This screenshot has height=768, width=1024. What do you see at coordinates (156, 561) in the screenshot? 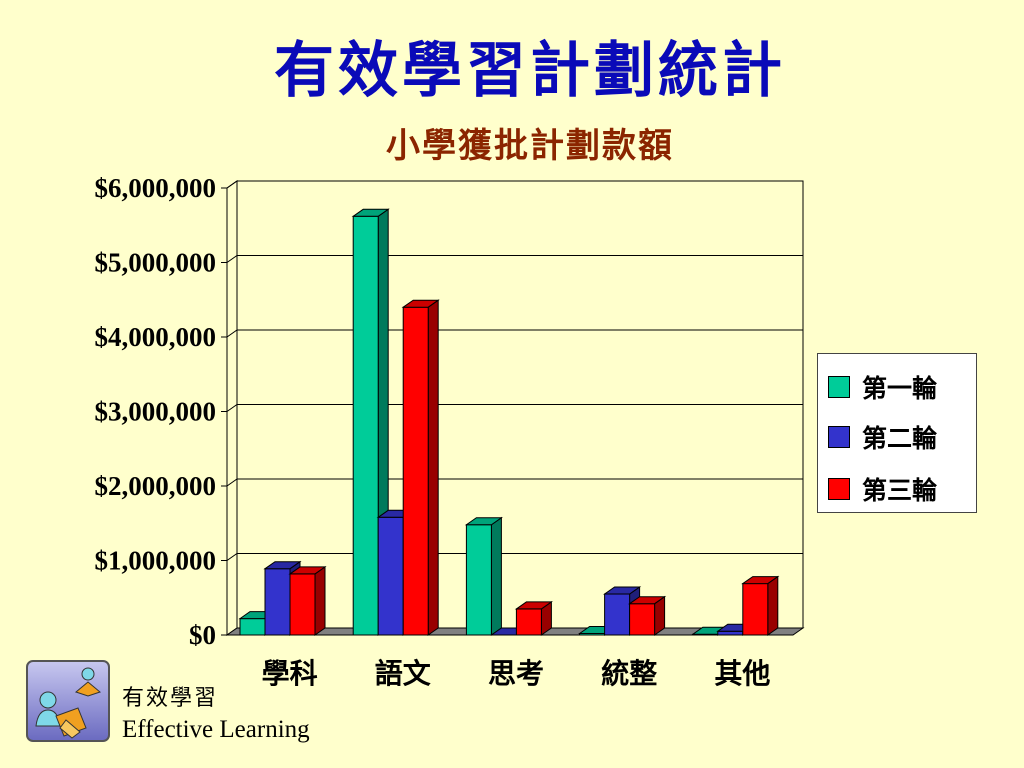
I see `y-tick-label: $1,000,000` at bounding box center [156, 561].